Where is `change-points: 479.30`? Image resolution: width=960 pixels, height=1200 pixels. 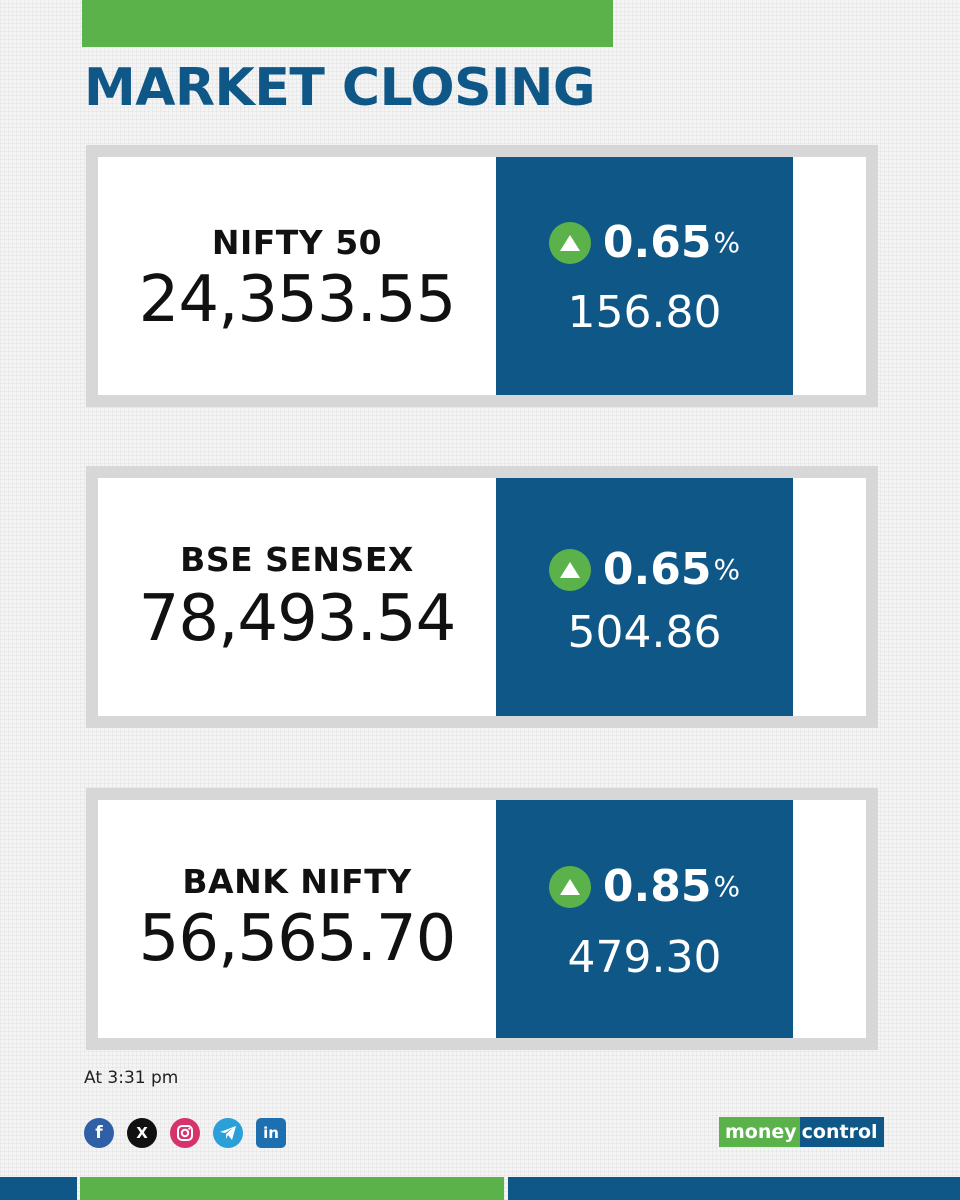
change-points: 479.30 is located at coordinates (644, 957).